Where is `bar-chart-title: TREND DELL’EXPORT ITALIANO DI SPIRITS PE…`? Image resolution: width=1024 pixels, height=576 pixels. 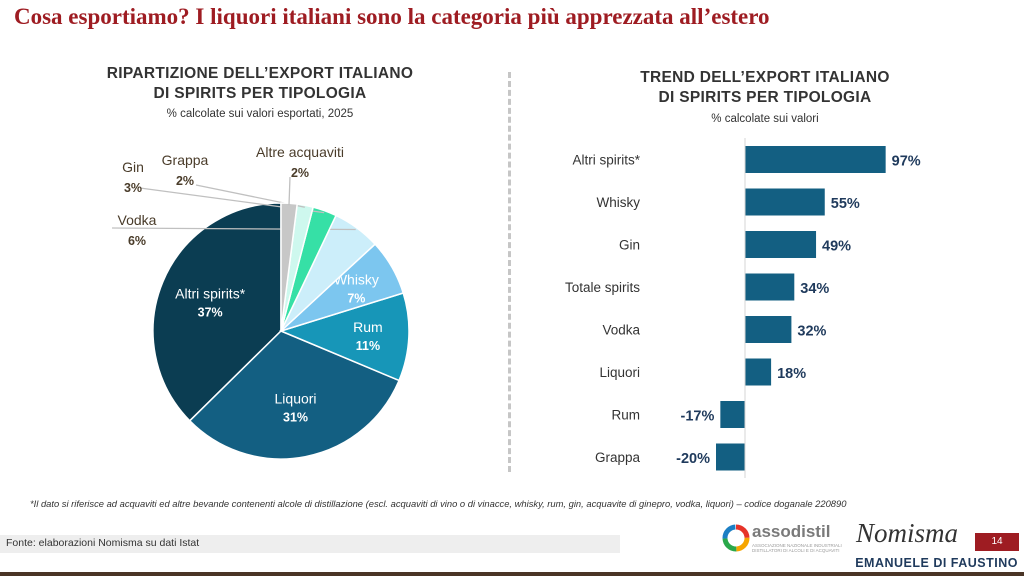
bar-chart-title: TREND DELL’EXPORT ITALIANO DI SPIRITS PE… is located at coordinates (765, 88).